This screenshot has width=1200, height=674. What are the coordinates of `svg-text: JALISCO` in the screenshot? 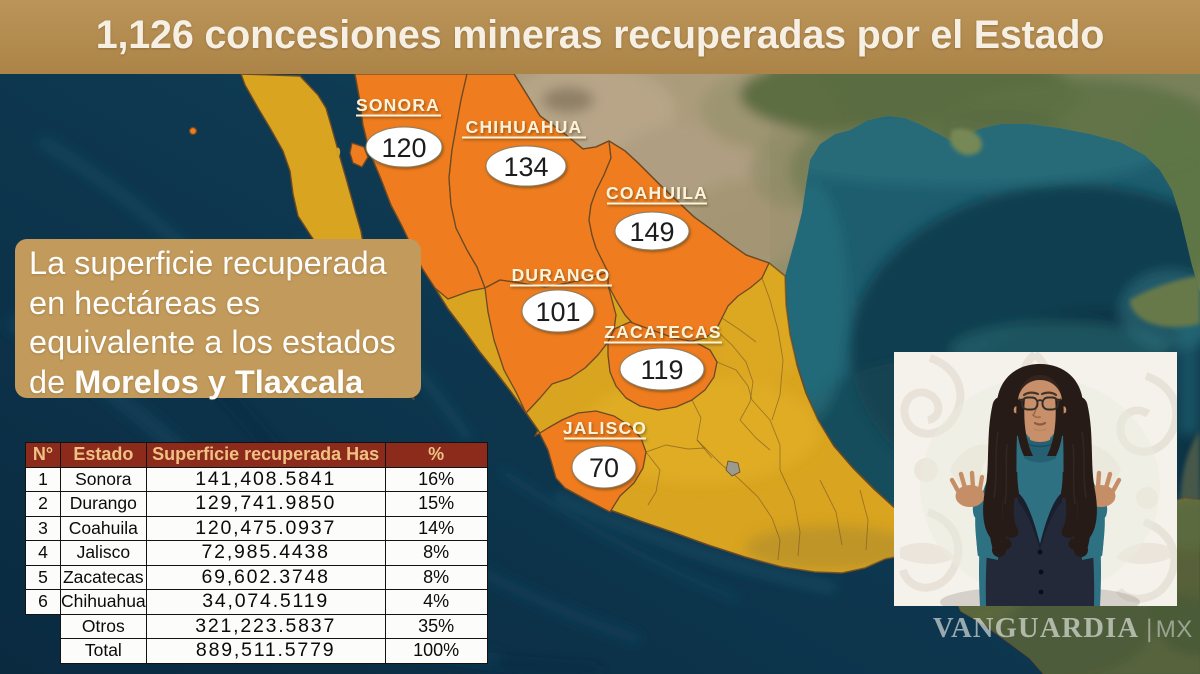 It's located at (605, 428).